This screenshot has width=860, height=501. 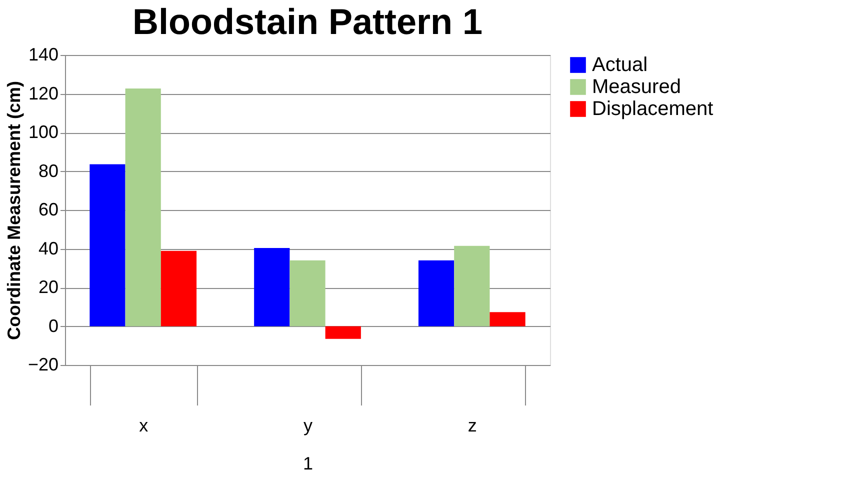 What do you see at coordinates (308, 426) in the screenshot?
I see `x-tick-label: y` at bounding box center [308, 426].